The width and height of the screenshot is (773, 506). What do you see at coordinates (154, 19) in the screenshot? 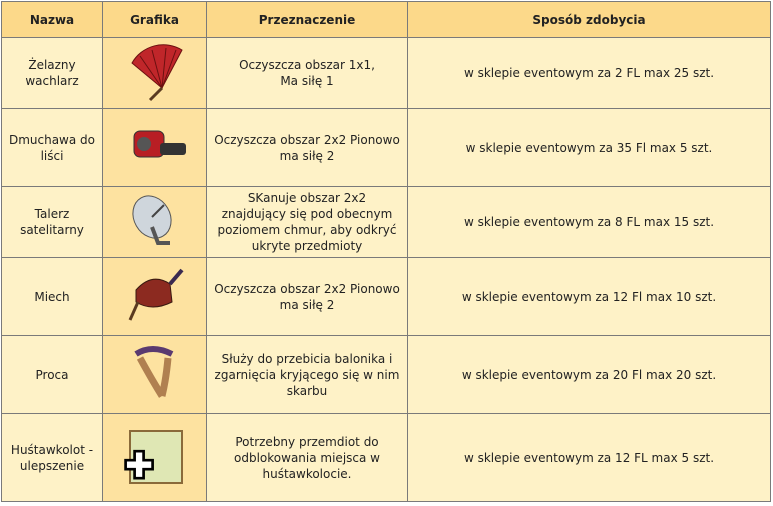
I see `header-cell: Grafika` at bounding box center [154, 19].